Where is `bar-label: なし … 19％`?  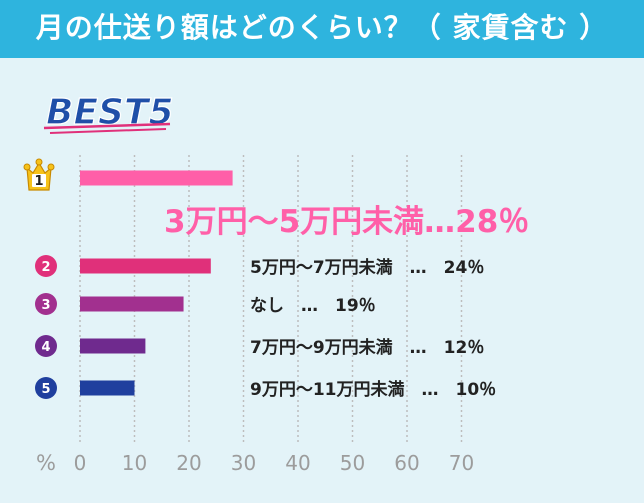
bar-label: なし … 19％ is located at coordinates (313, 306).